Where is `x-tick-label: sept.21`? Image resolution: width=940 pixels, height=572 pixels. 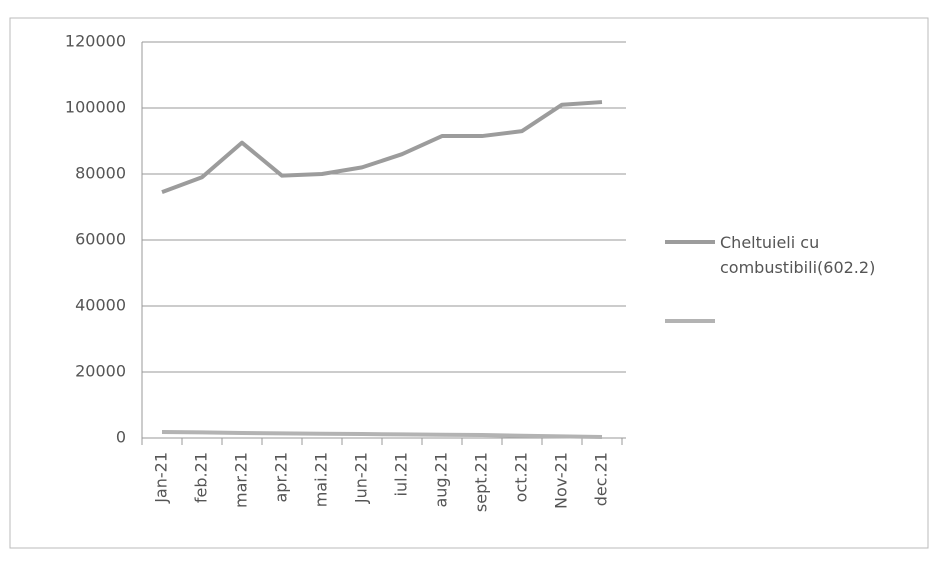 x-tick-label: sept.21 is located at coordinates (481, 482).